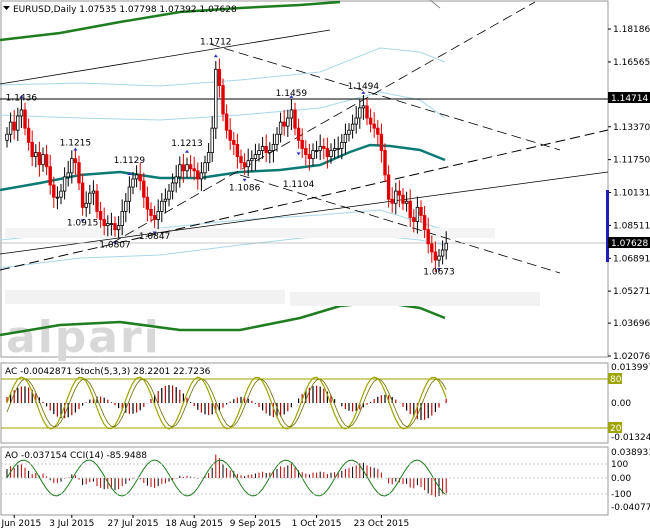 This screenshot has width=650, height=530. I want to click on trough-price-label: 1.0807, so click(115, 245).